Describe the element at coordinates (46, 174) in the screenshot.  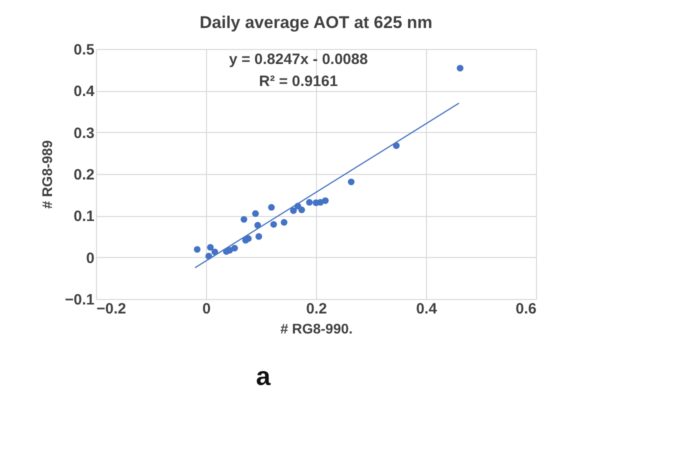
I see `y-axis-title: # RG8-989` at that location.